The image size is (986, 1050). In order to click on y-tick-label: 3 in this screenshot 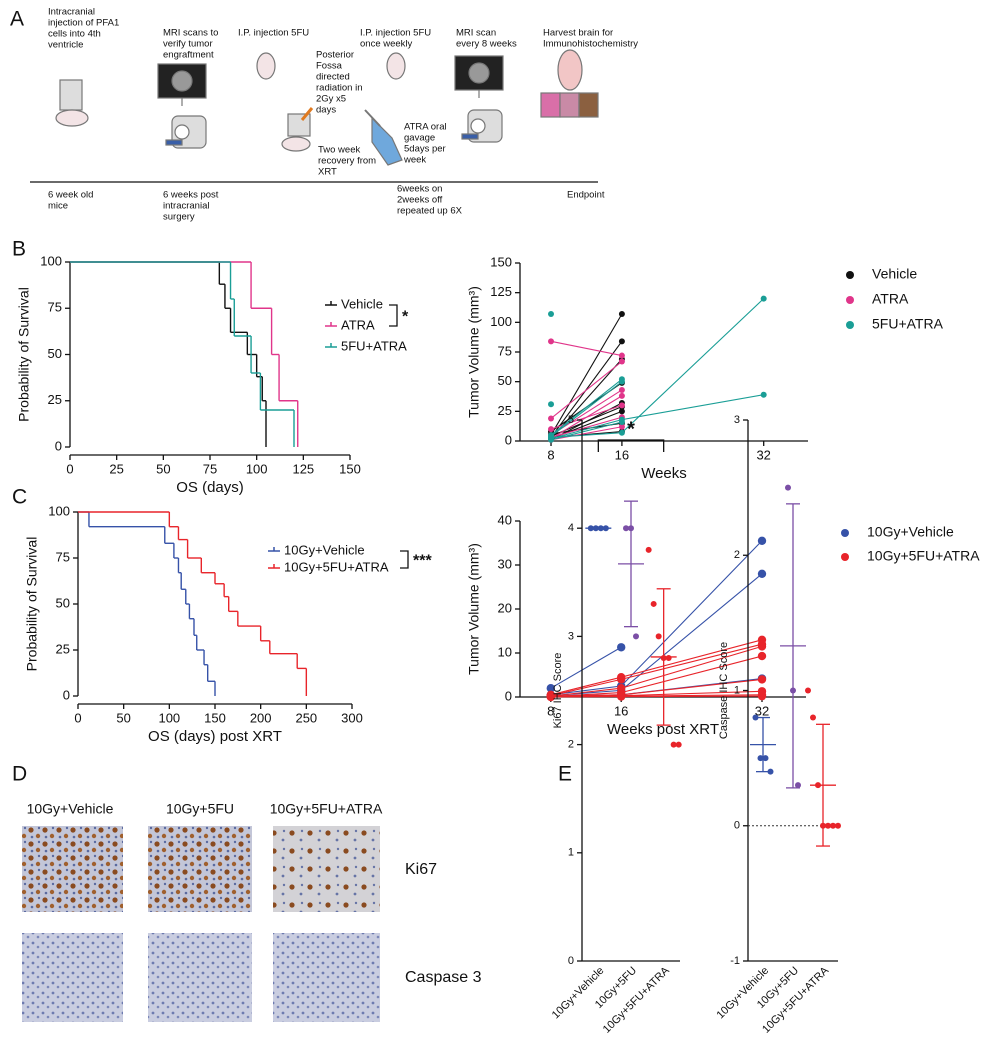, I will do `click(571, 636)`.